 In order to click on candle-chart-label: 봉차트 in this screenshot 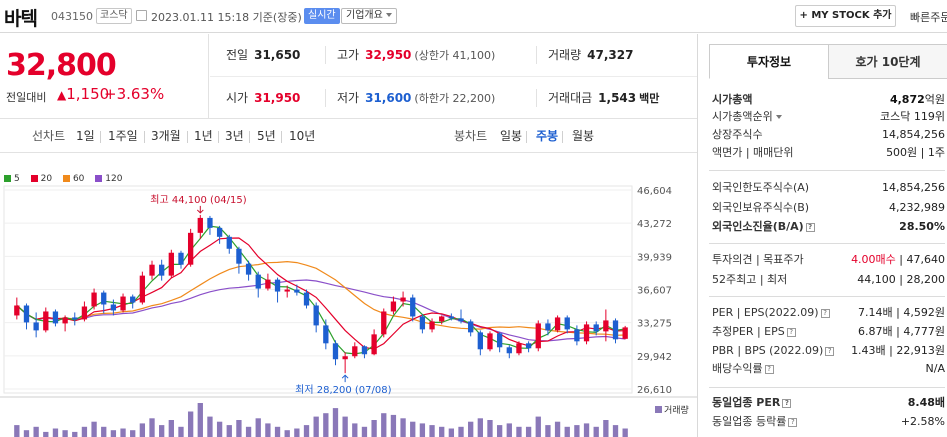, I will do `click(471, 136)`.